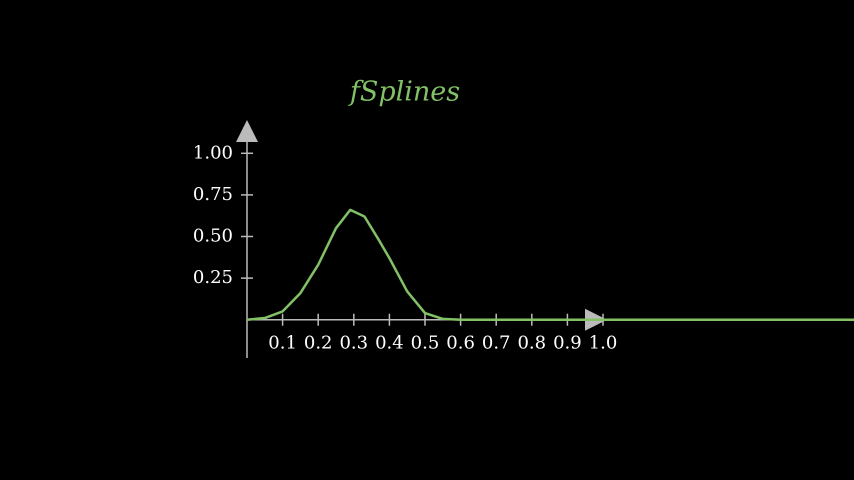  I want to click on y-tick-label: 0.75, so click(213, 194).